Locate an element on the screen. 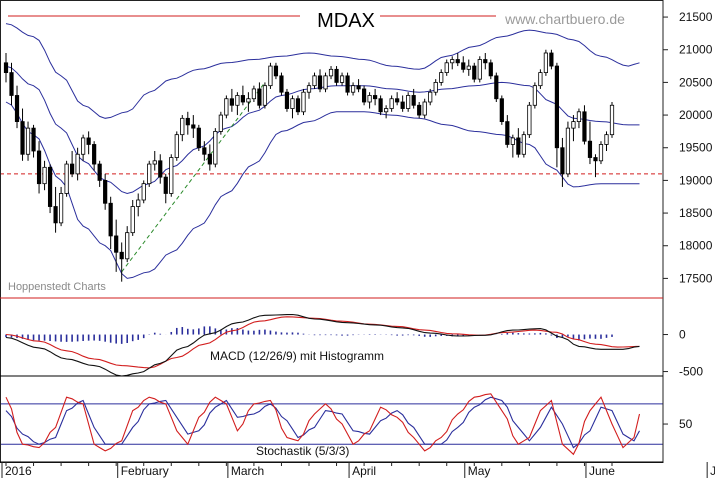 The width and height of the screenshot is (715, 483). stoch-y-tick-label: 50 is located at coordinates (686, 424).